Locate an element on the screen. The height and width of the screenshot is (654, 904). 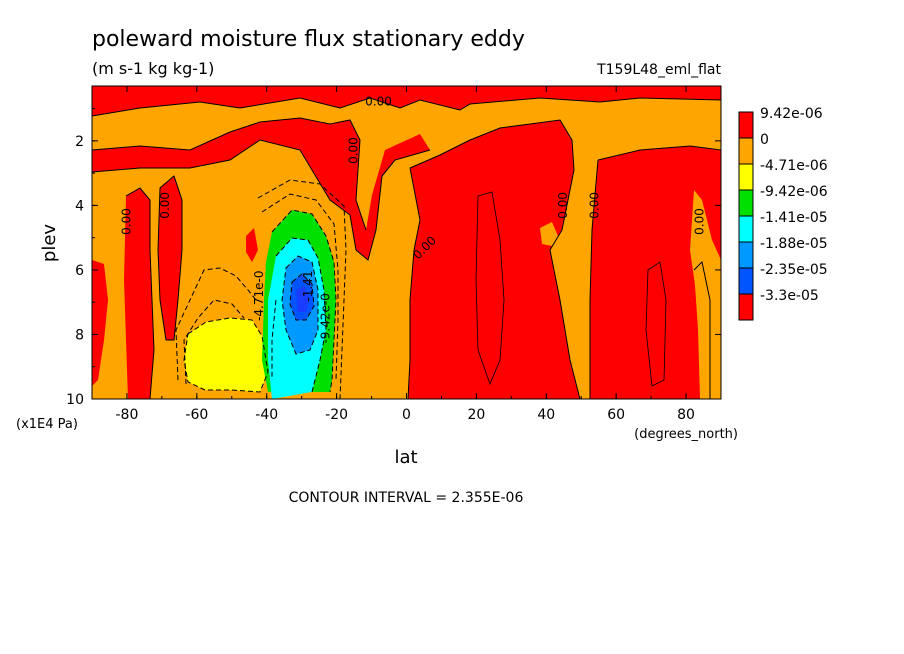
y-axis-title: plev is located at coordinates (49, 243).